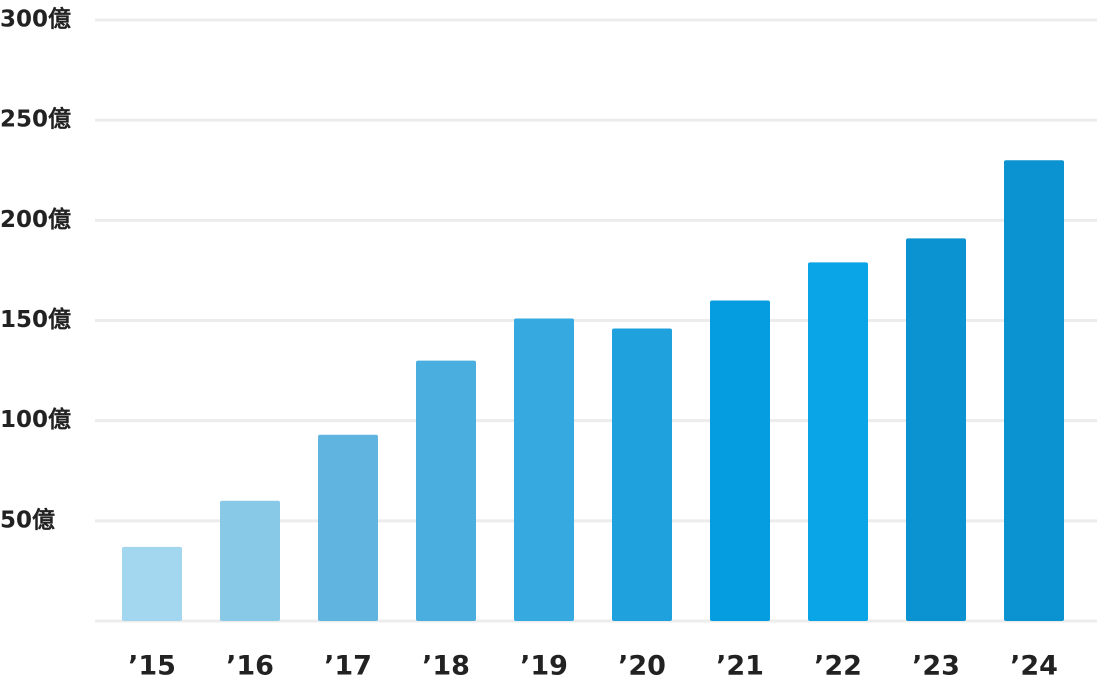 The height and width of the screenshot is (690, 1097). Describe the element at coordinates (348, 666) in the screenshot. I see `x-tick-label: ’17` at that location.